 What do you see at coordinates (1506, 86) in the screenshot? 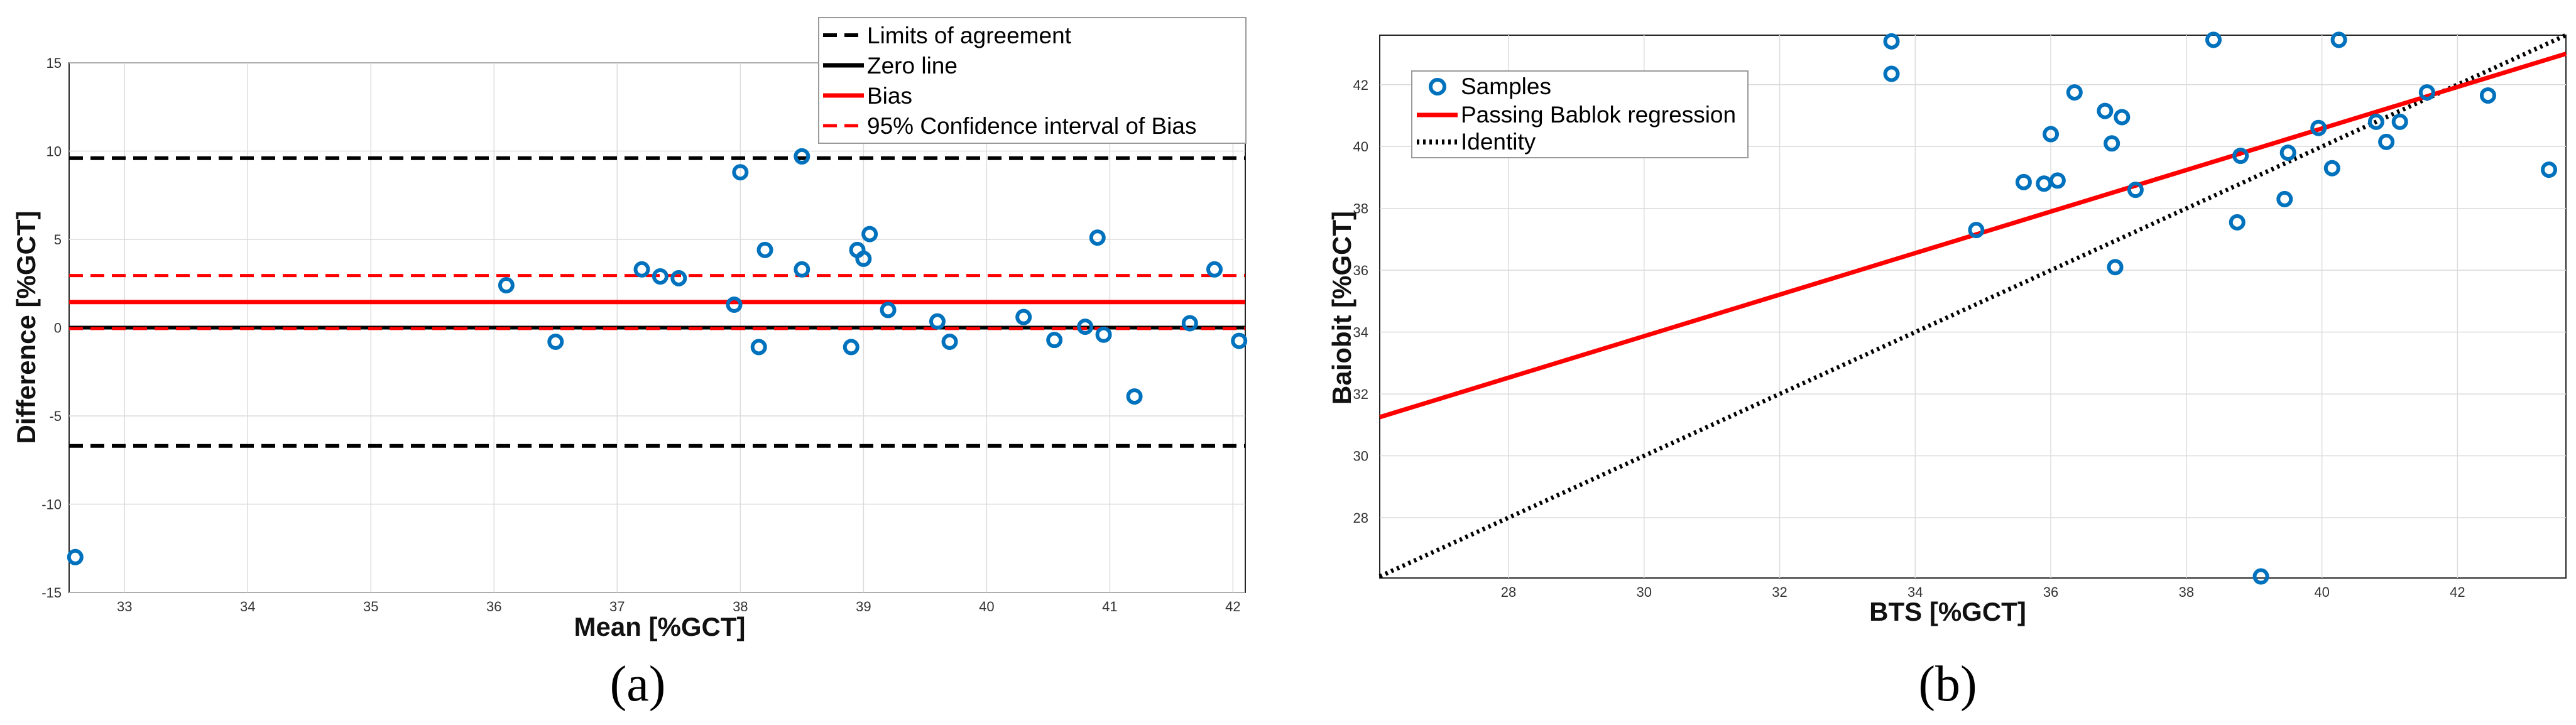
I see `legend-label-samples: Samples` at bounding box center [1506, 86].